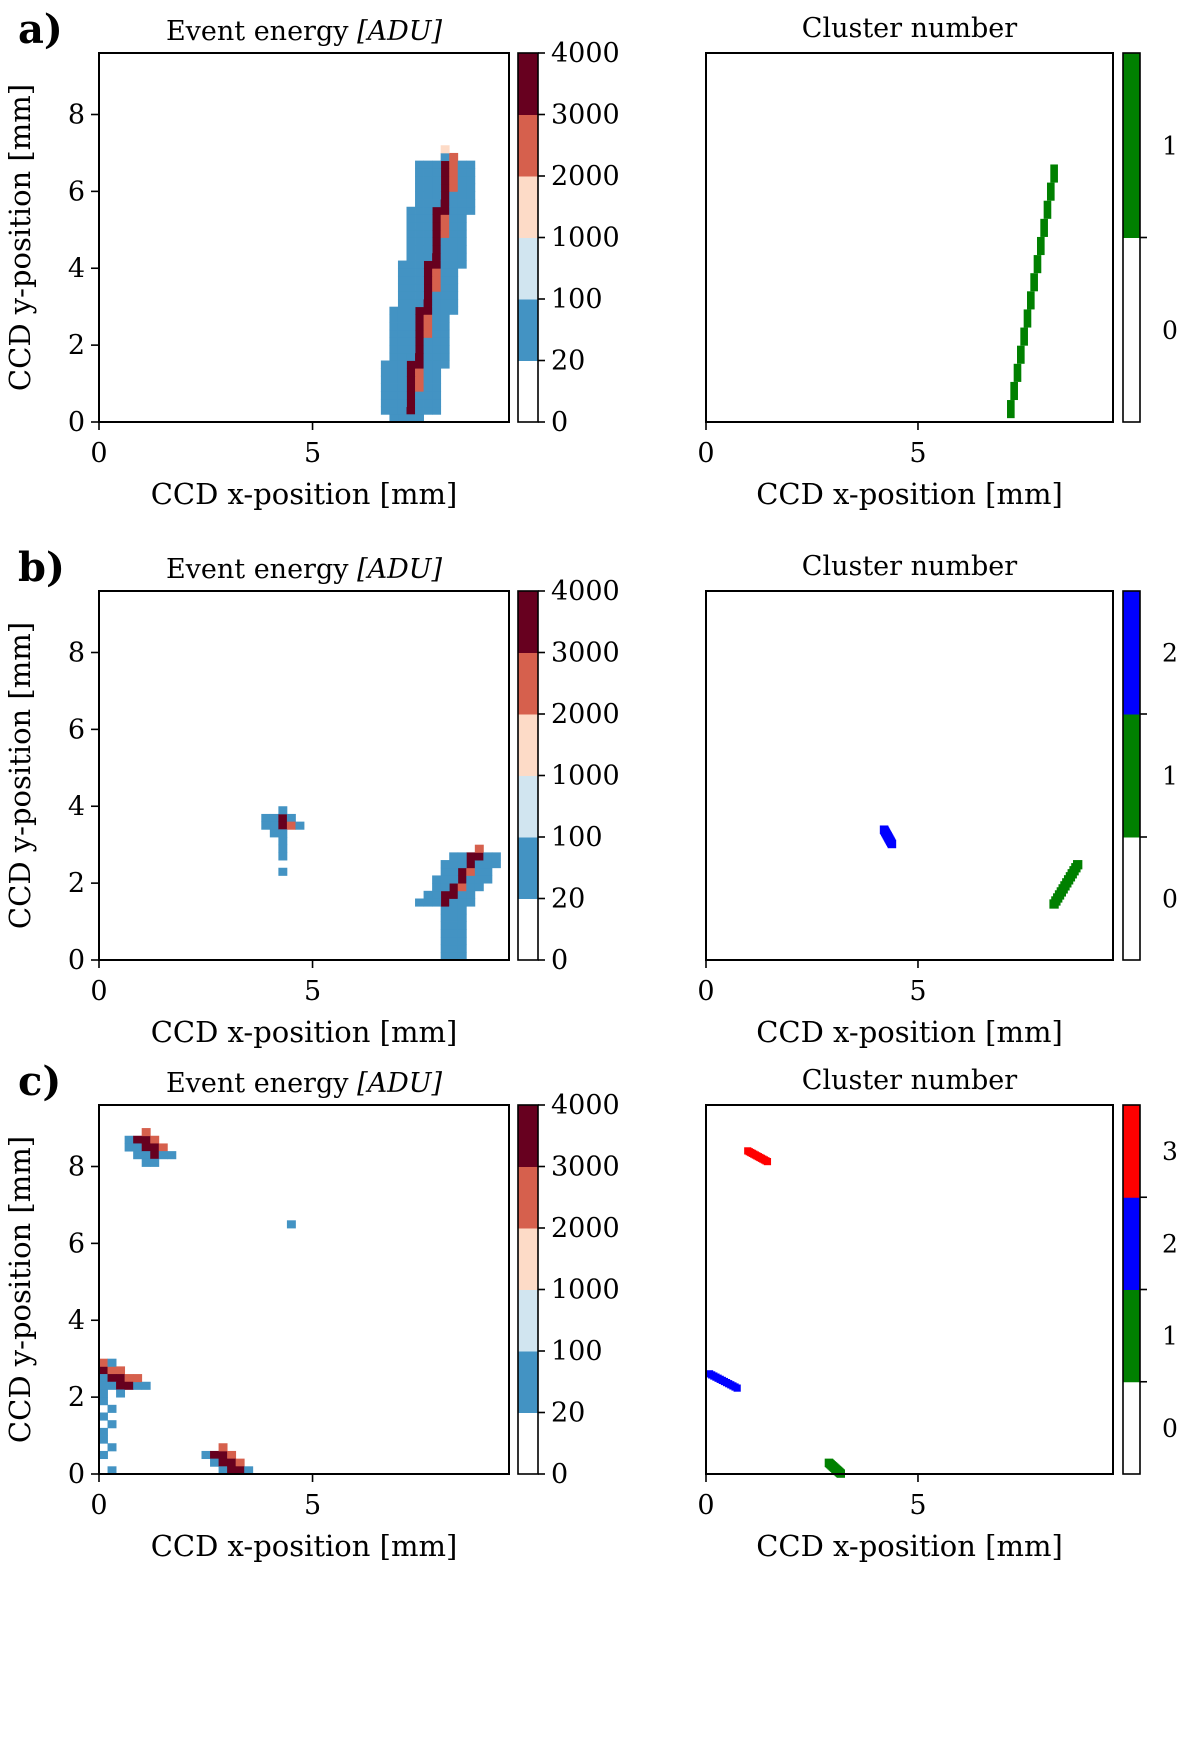  Describe the element at coordinates (1170, 145) in the screenshot. I see `colorbar-label: 1` at that location.